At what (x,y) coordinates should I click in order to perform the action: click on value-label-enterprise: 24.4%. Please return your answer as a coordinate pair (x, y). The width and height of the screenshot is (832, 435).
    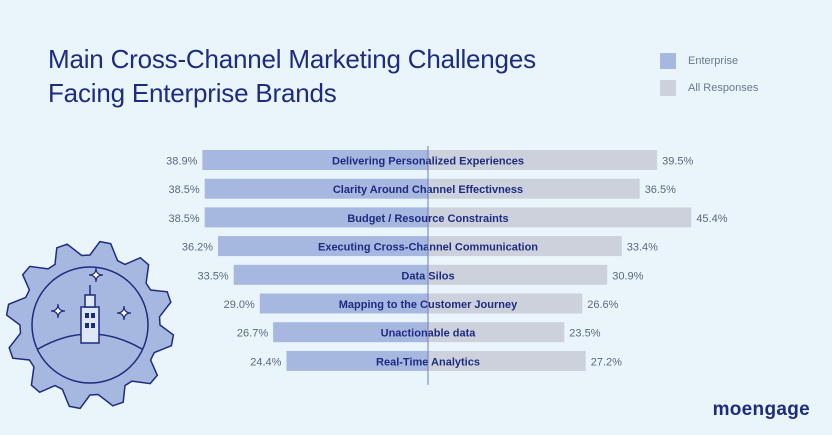
    Looking at the image, I should click on (265, 362).